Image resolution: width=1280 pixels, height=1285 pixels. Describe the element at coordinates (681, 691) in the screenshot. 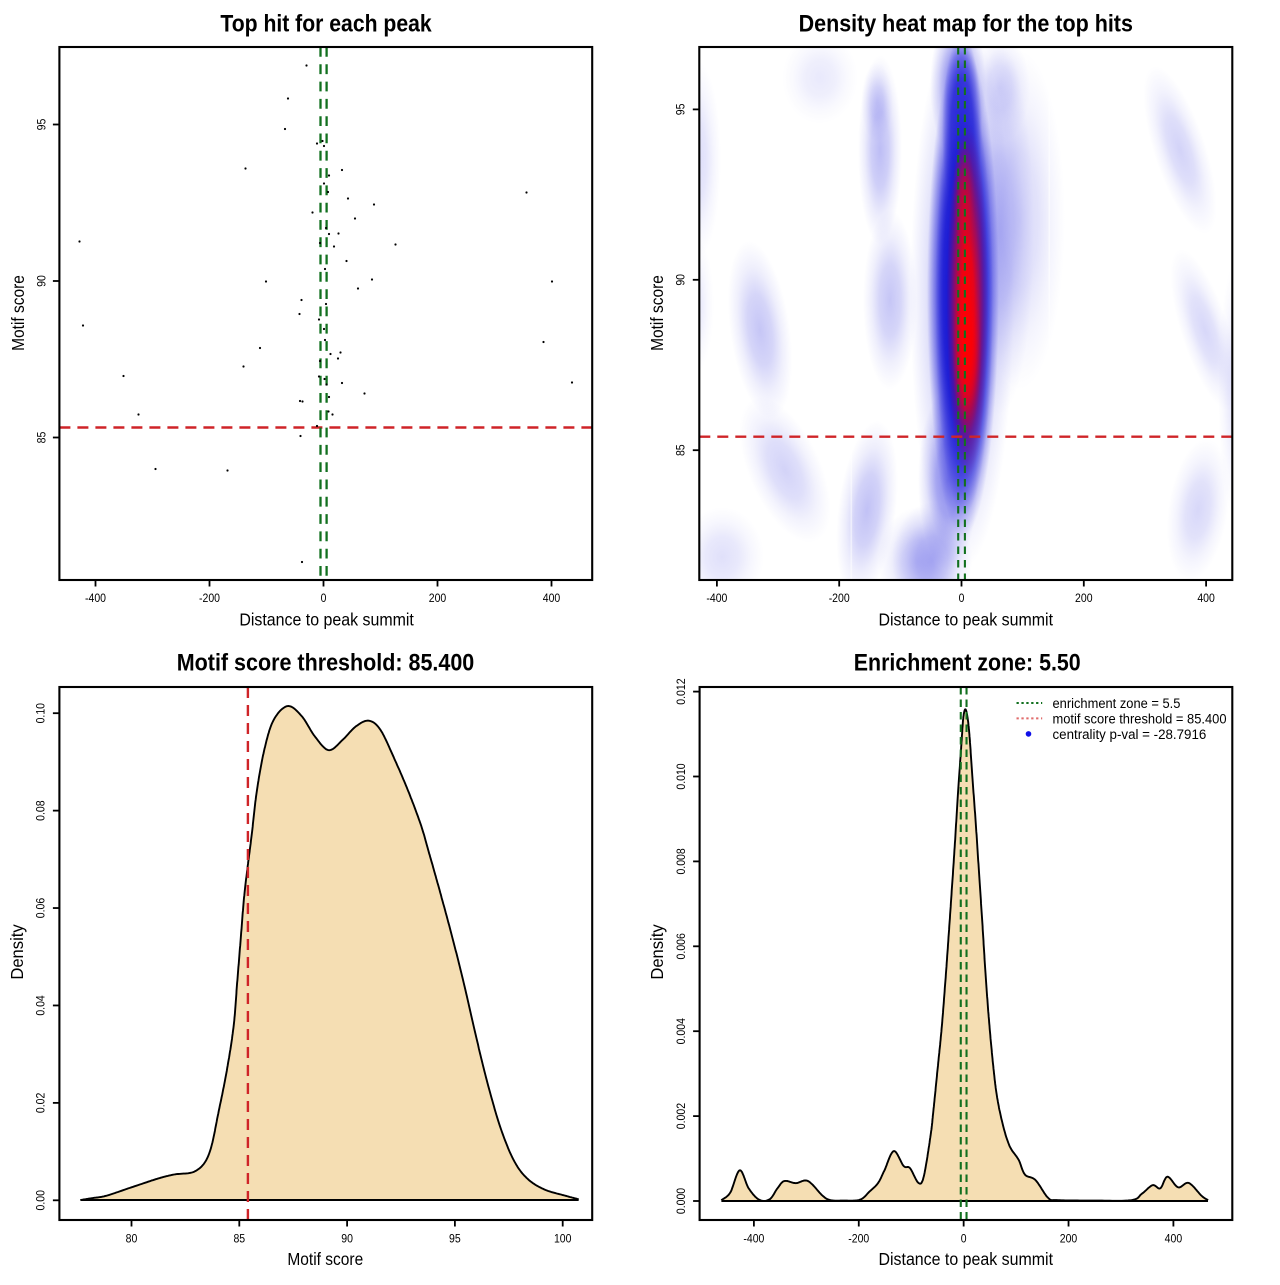

I see `svg-text: 0.012` at that location.